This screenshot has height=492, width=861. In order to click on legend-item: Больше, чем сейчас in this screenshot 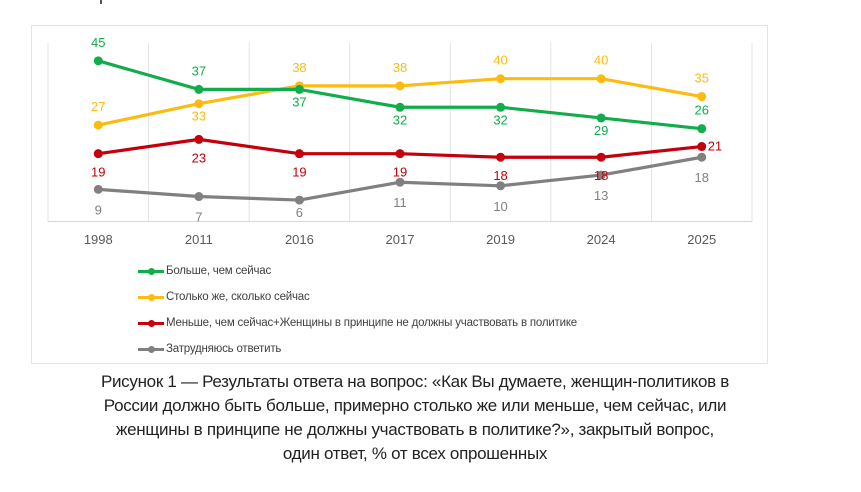, I will do `click(357, 271)`.